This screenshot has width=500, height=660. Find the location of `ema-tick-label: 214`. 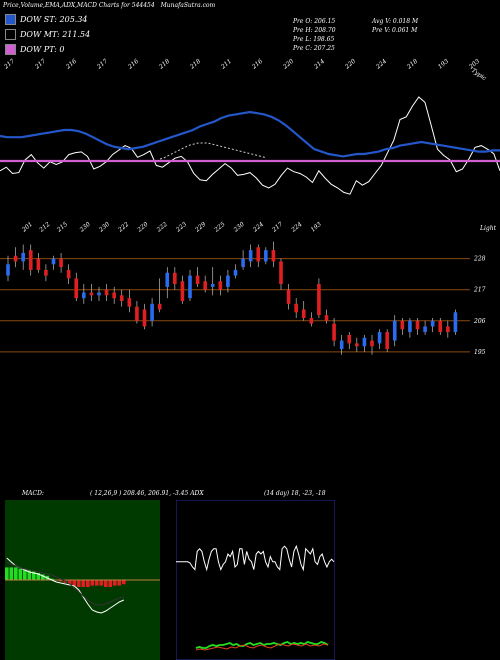

ema-tick-label: 214 is located at coordinates (319, 64).